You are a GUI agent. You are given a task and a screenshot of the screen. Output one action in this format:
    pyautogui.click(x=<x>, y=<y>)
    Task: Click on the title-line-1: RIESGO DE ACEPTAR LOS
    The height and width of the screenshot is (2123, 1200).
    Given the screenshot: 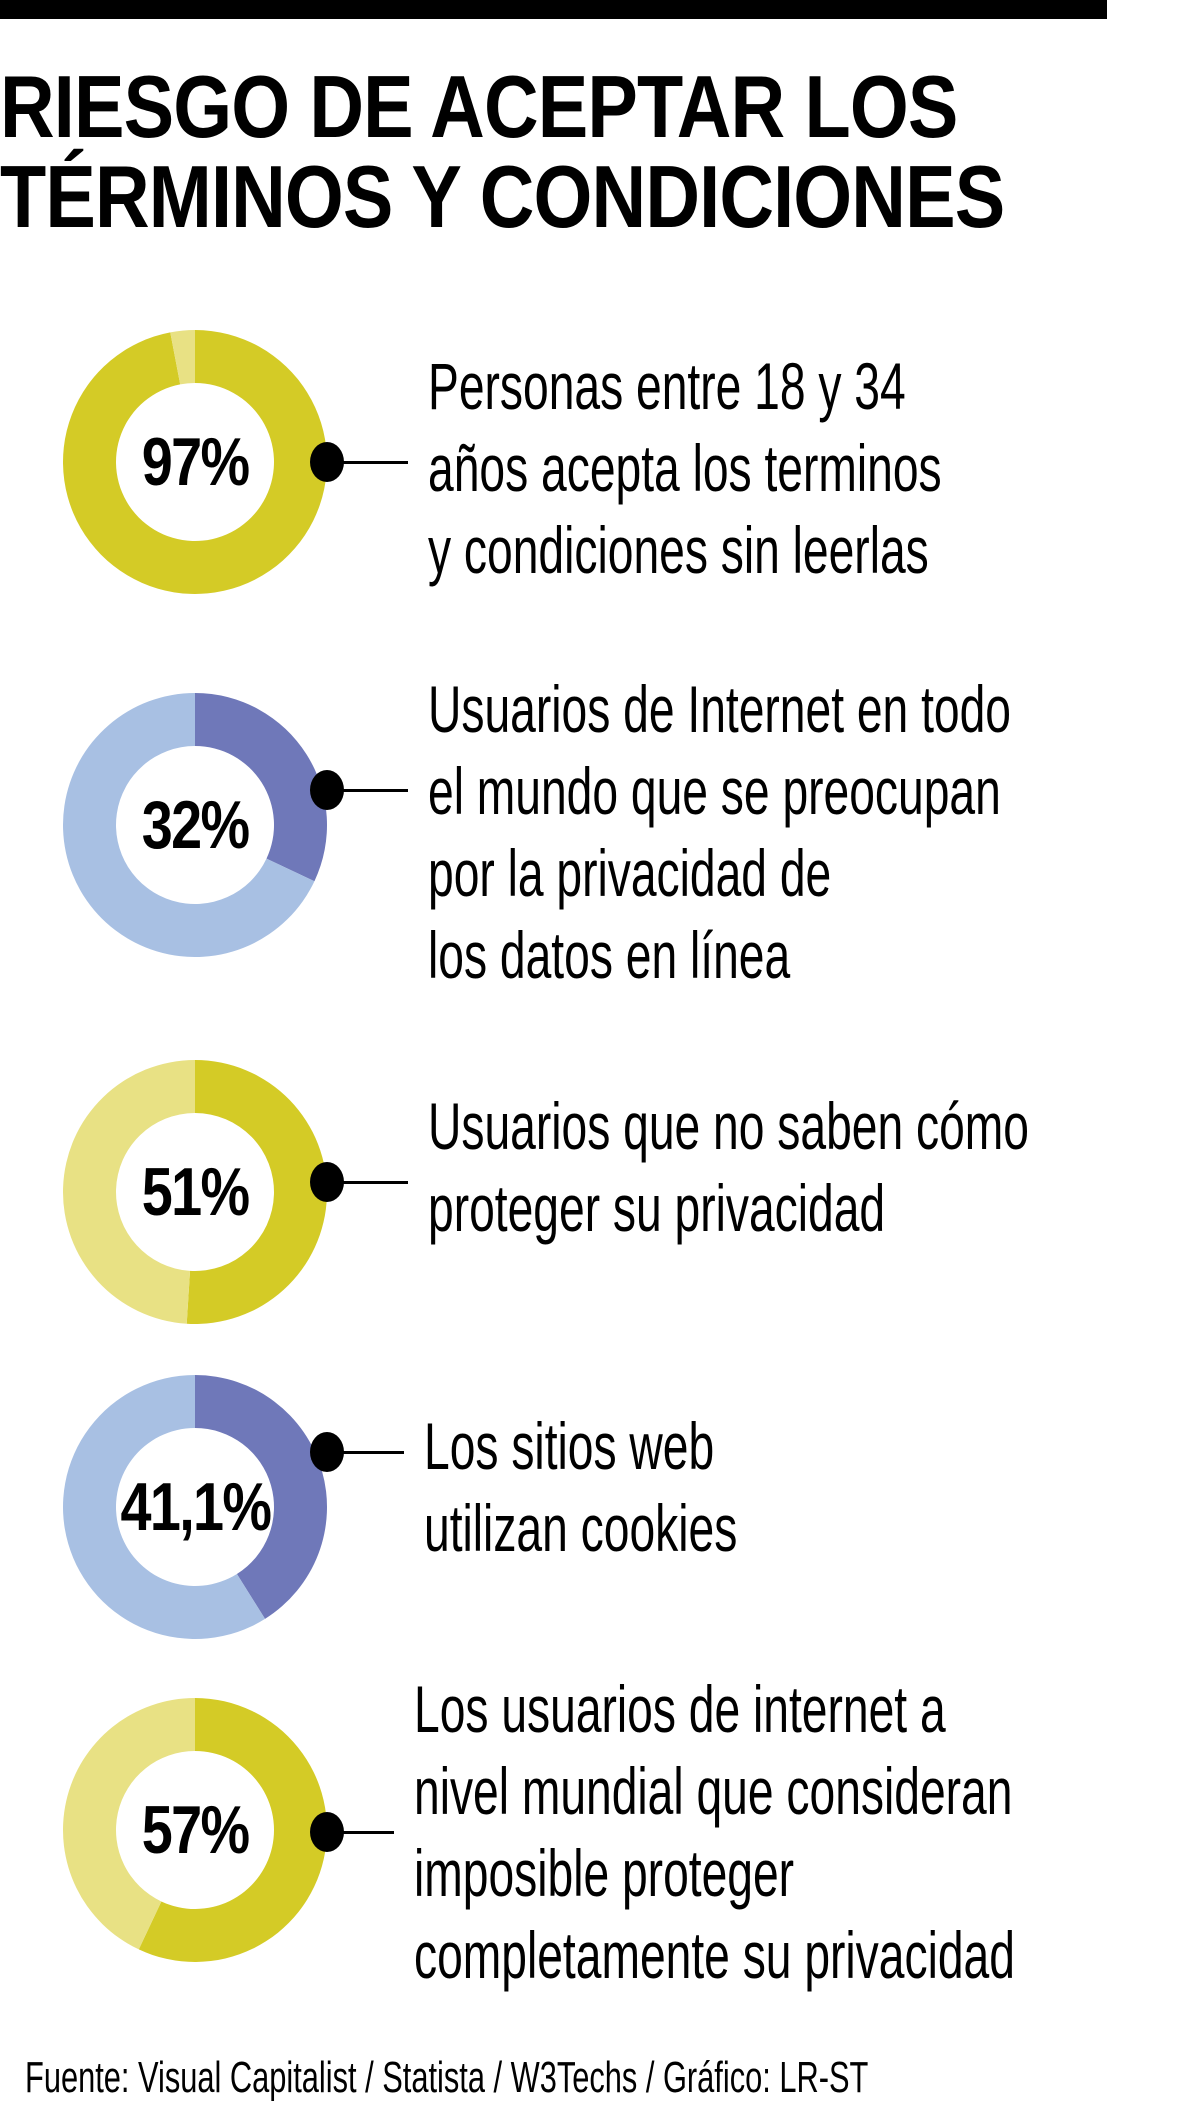 What is the action you would take?
    pyautogui.click(x=479, y=106)
    